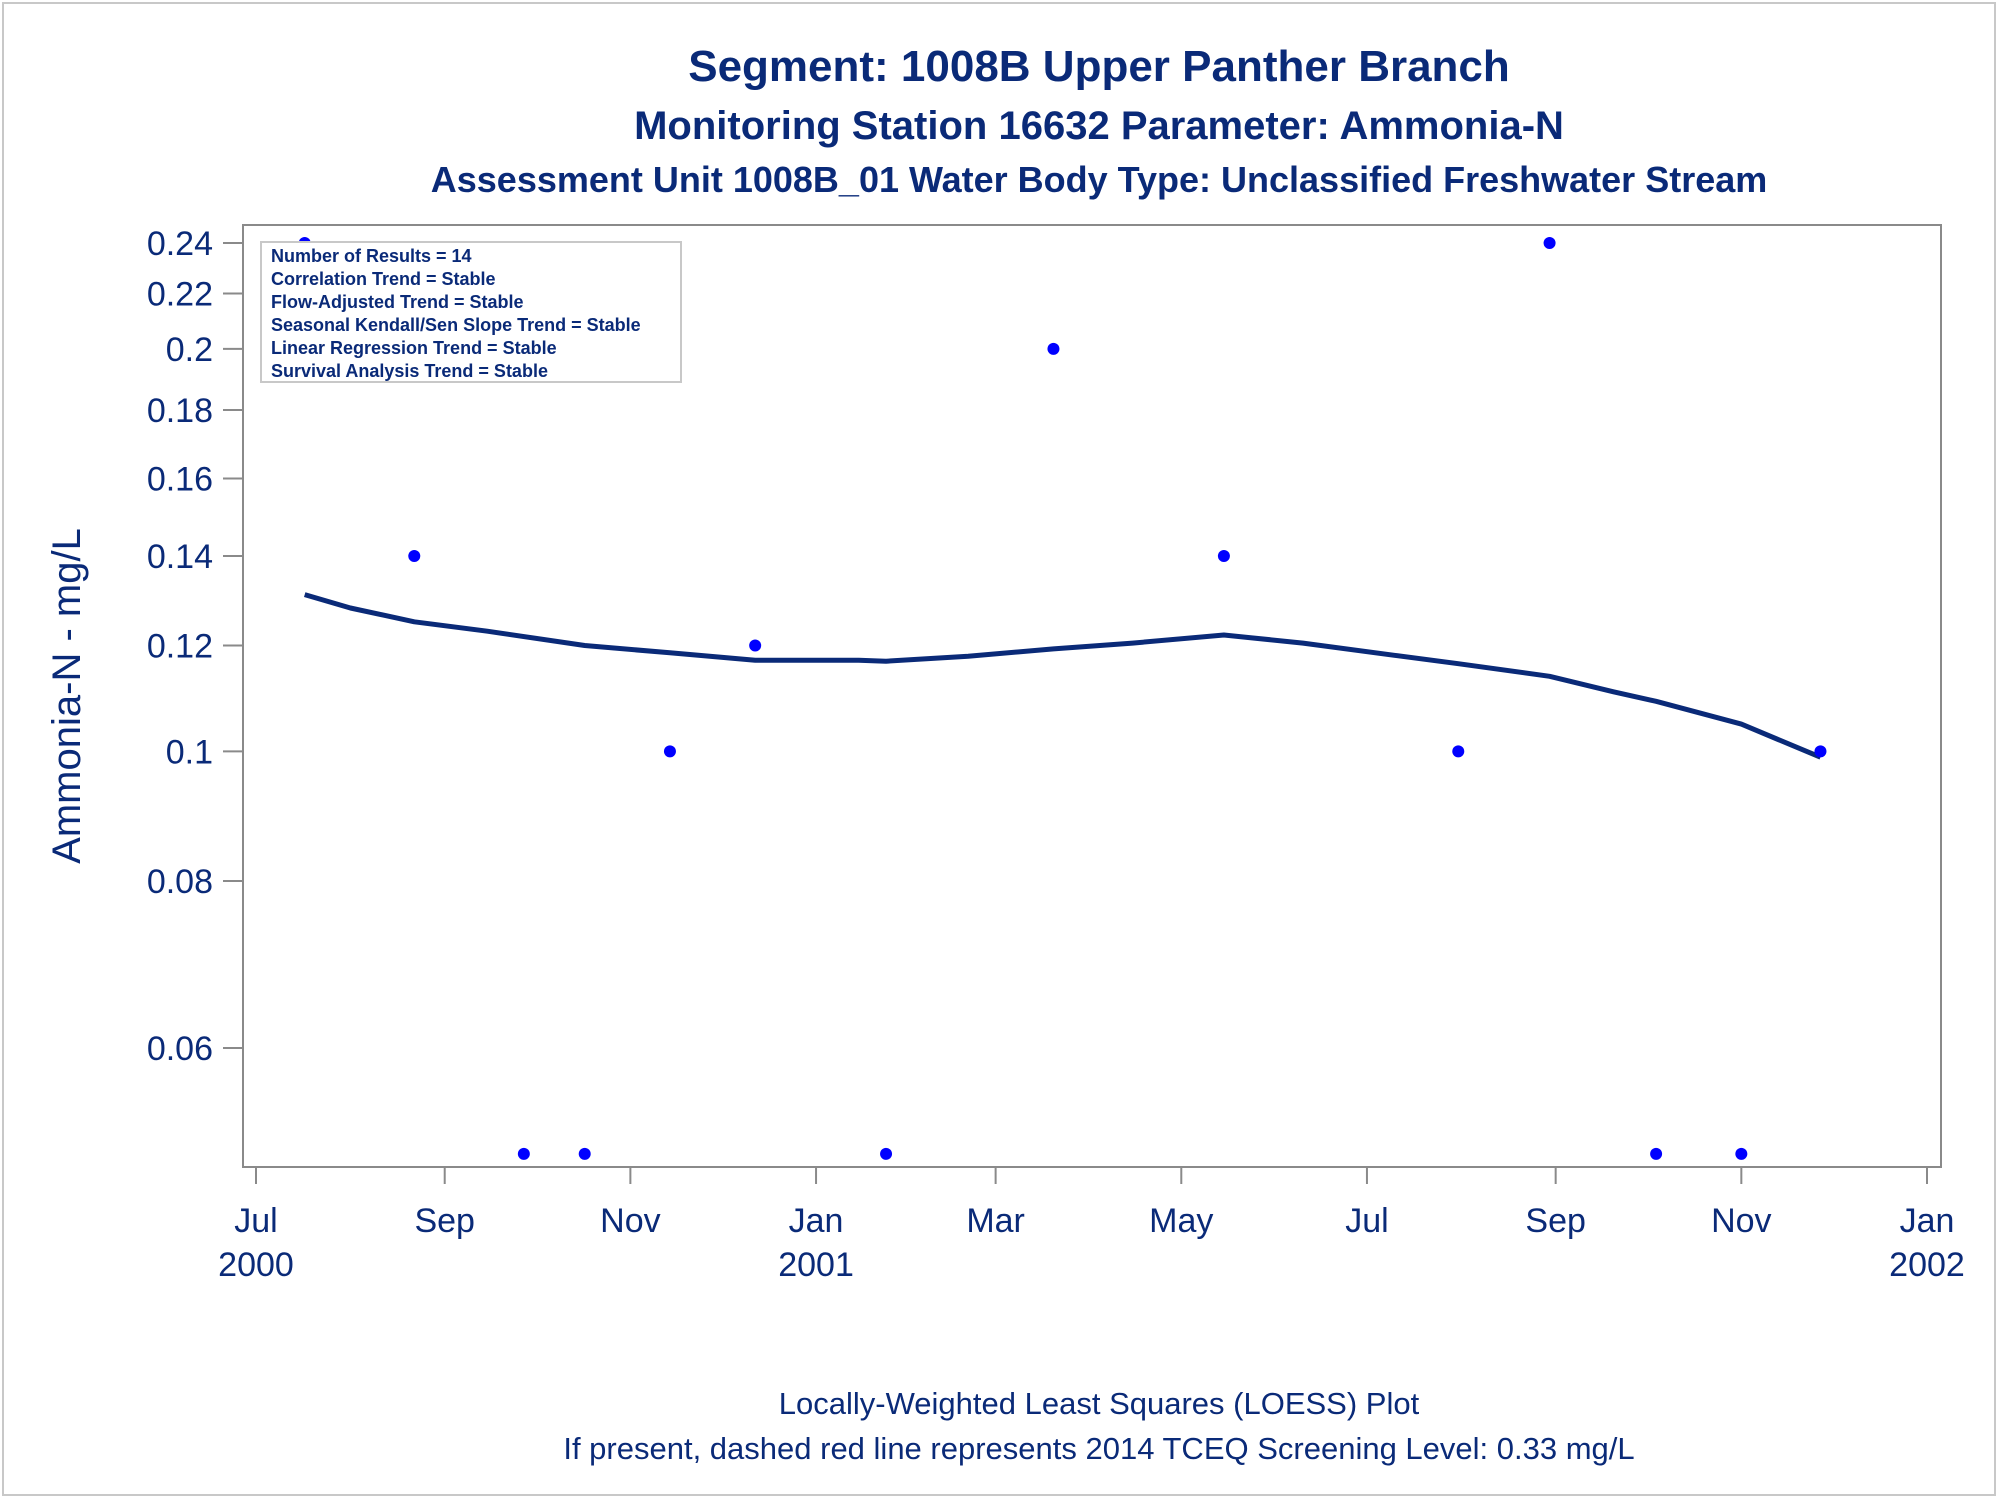 This screenshot has width=2000, height=1503. Describe the element at coordinates (371, 256) in the screenshot. I see `stats-line: Number of Results = 14` at that location.